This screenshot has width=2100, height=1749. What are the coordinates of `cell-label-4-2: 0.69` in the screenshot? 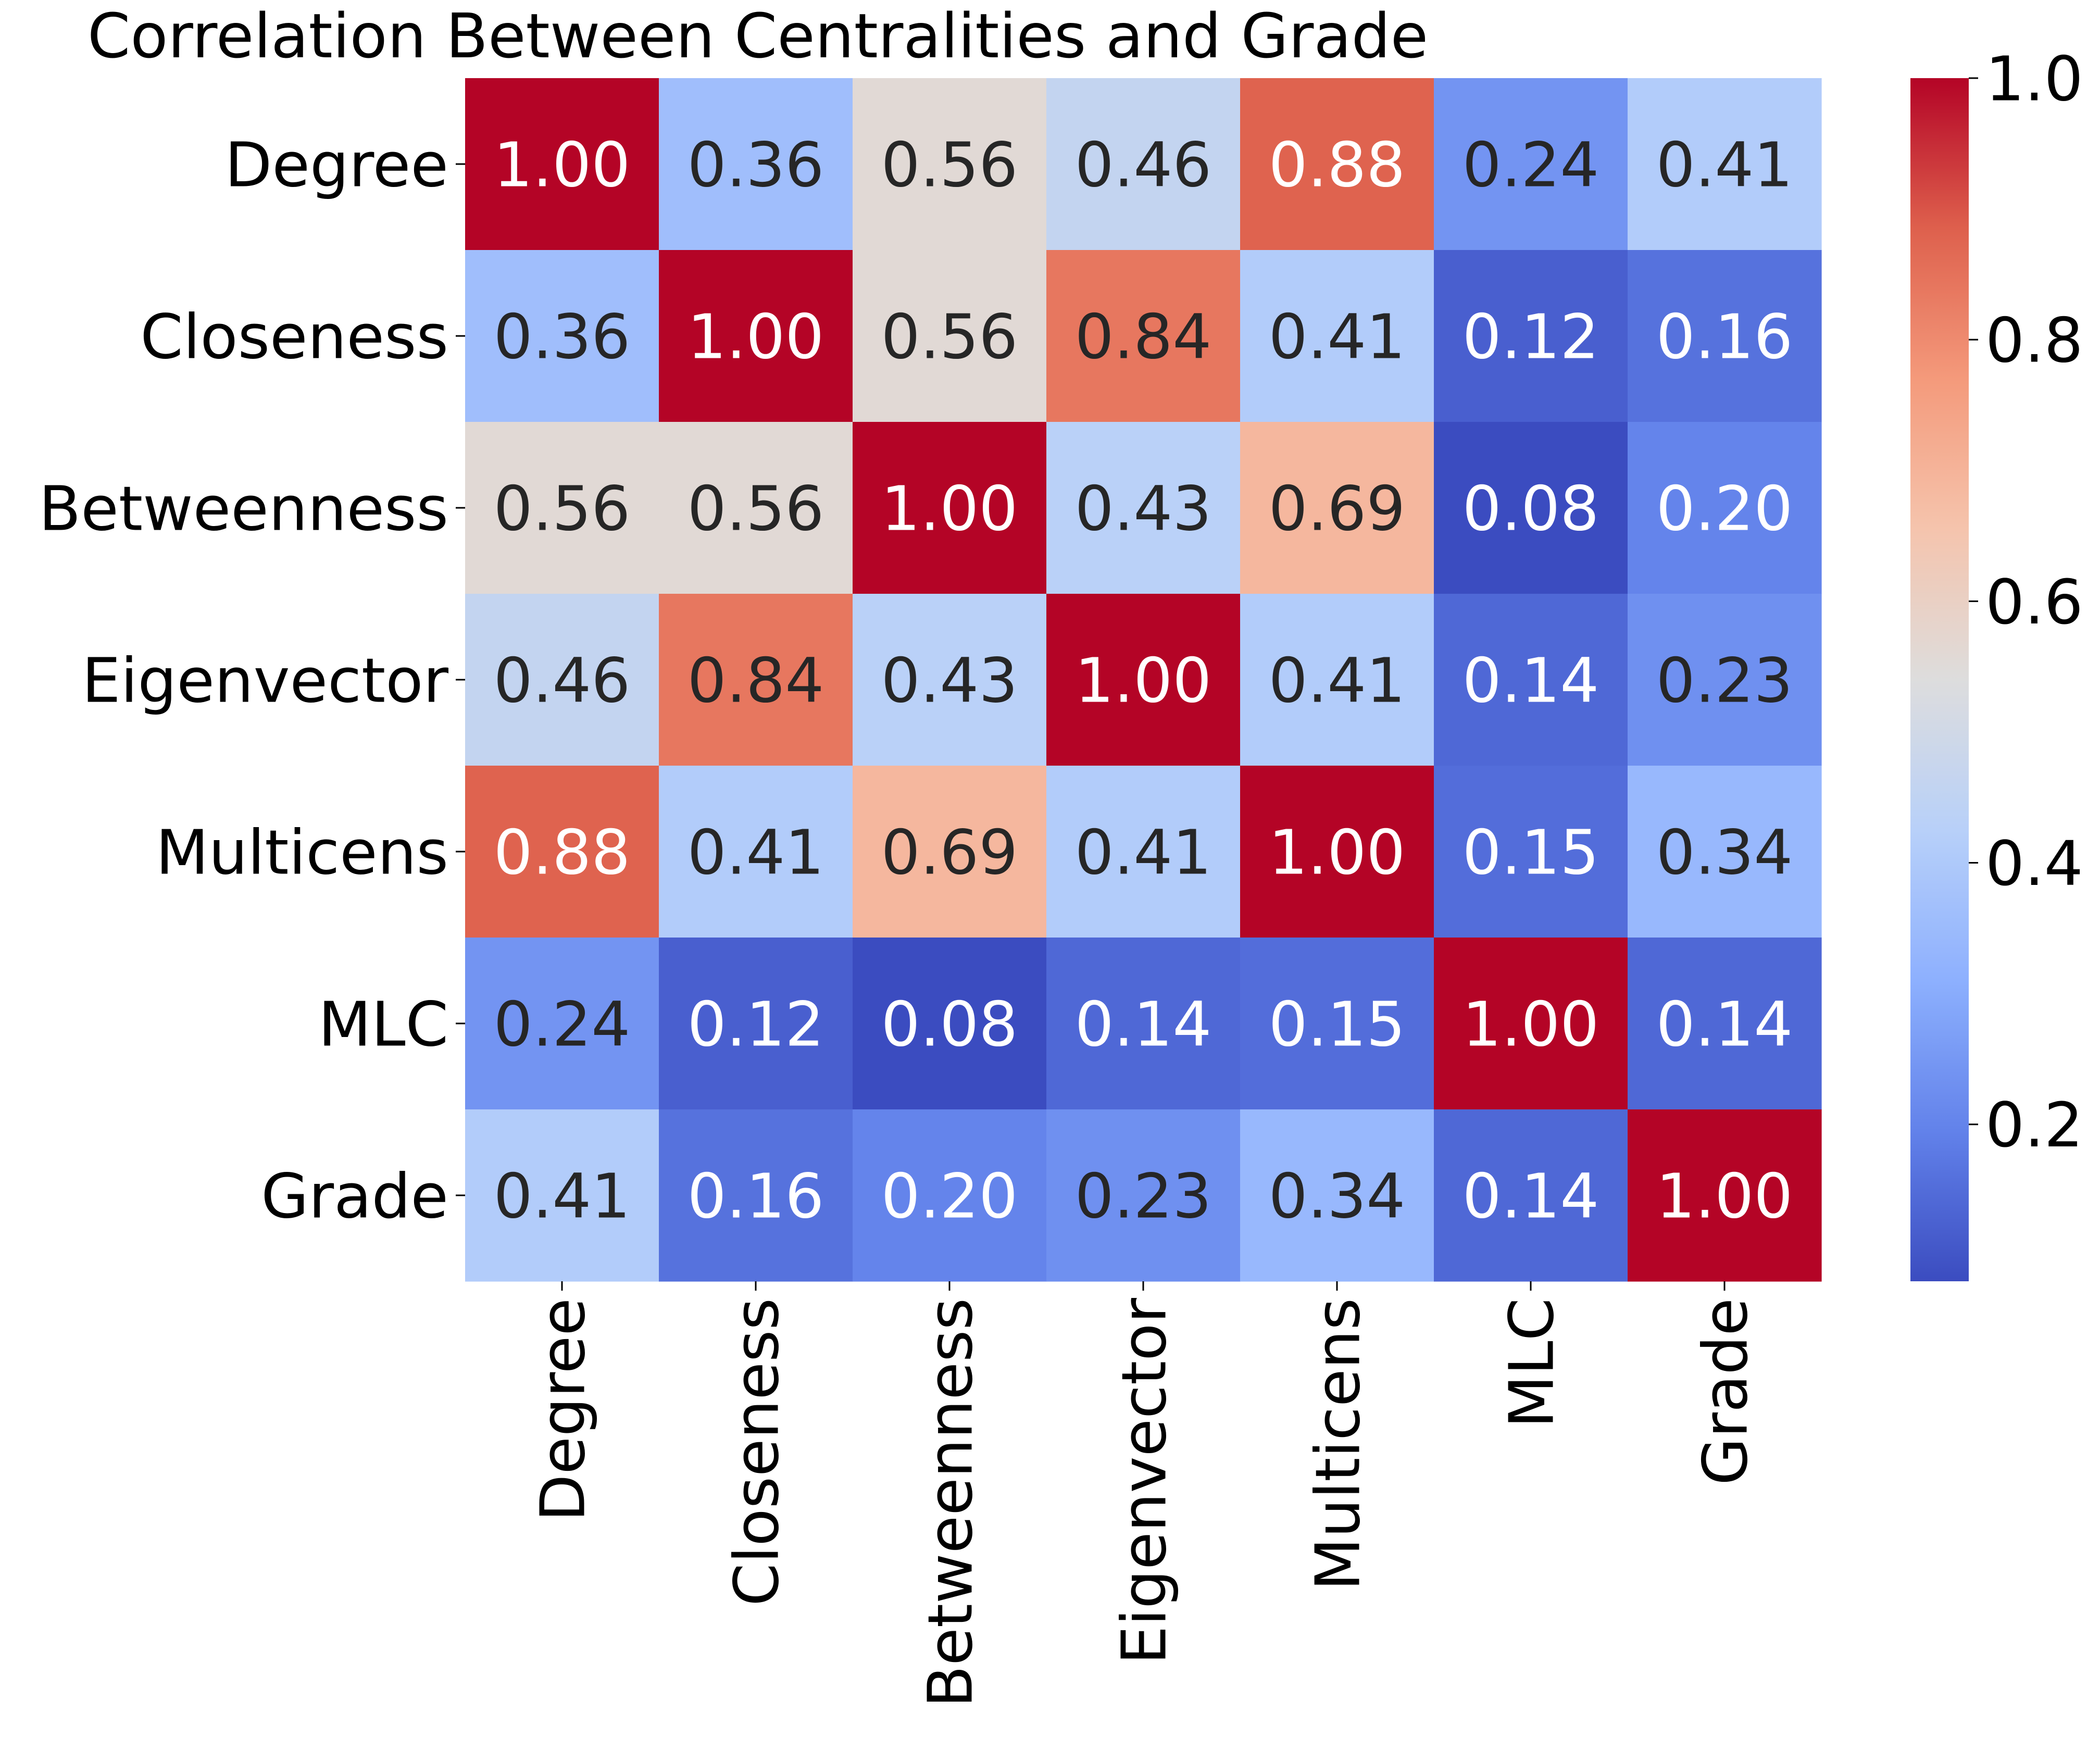 It's located at (949, 852).